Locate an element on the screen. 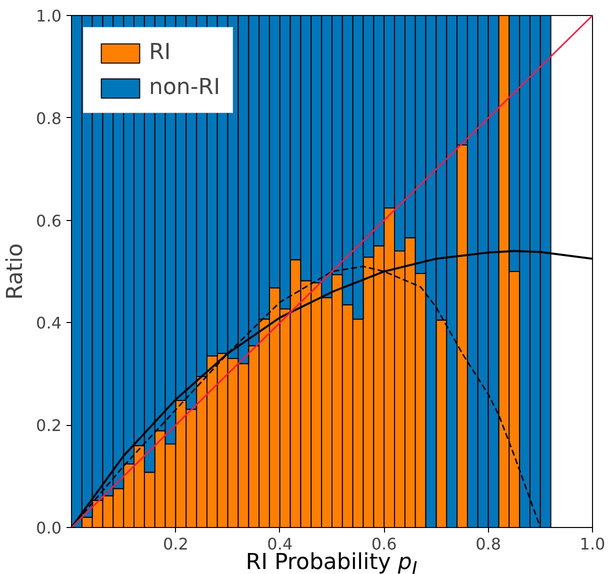 This screenshot has width=610, height=574. y-tick-label: 0.8 is located at coordinates (49, 118).